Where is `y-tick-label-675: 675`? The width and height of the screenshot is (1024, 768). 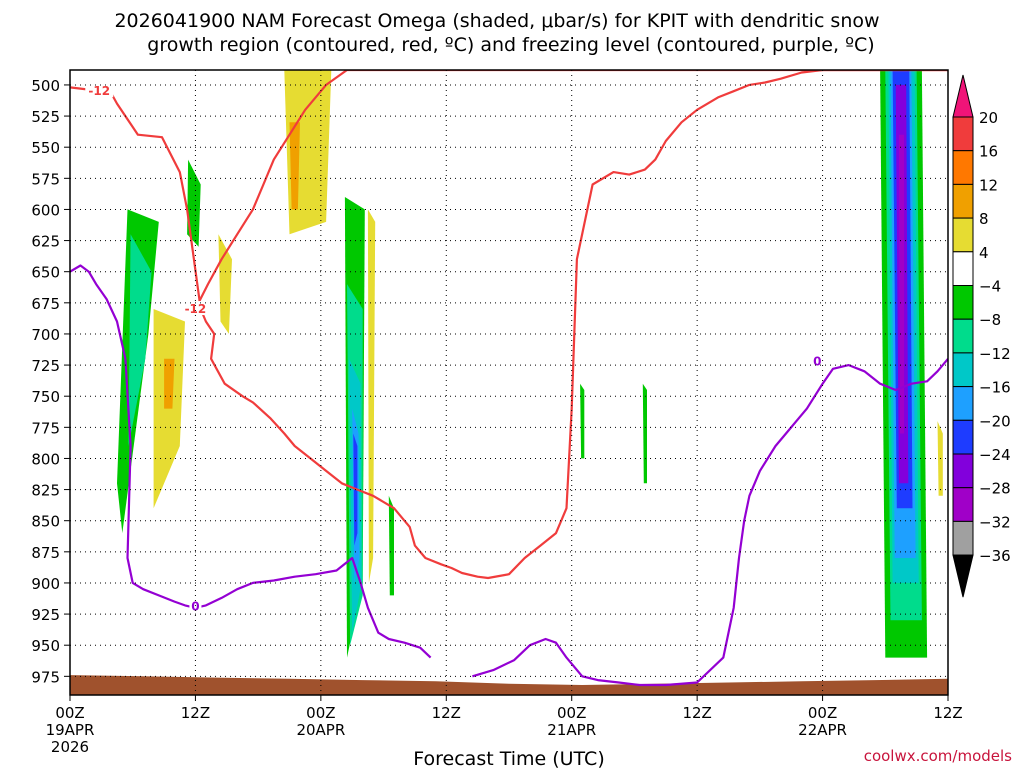 y-tick-label-675: 675 is located at coordinates (45, 304).